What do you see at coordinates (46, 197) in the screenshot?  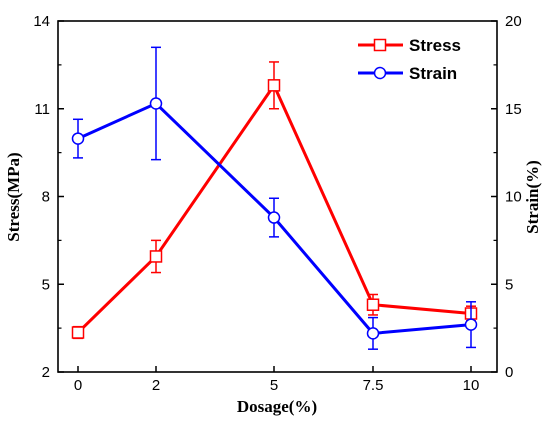 I see `left-y-tick-label: 8` at bounding box center [46, 197].